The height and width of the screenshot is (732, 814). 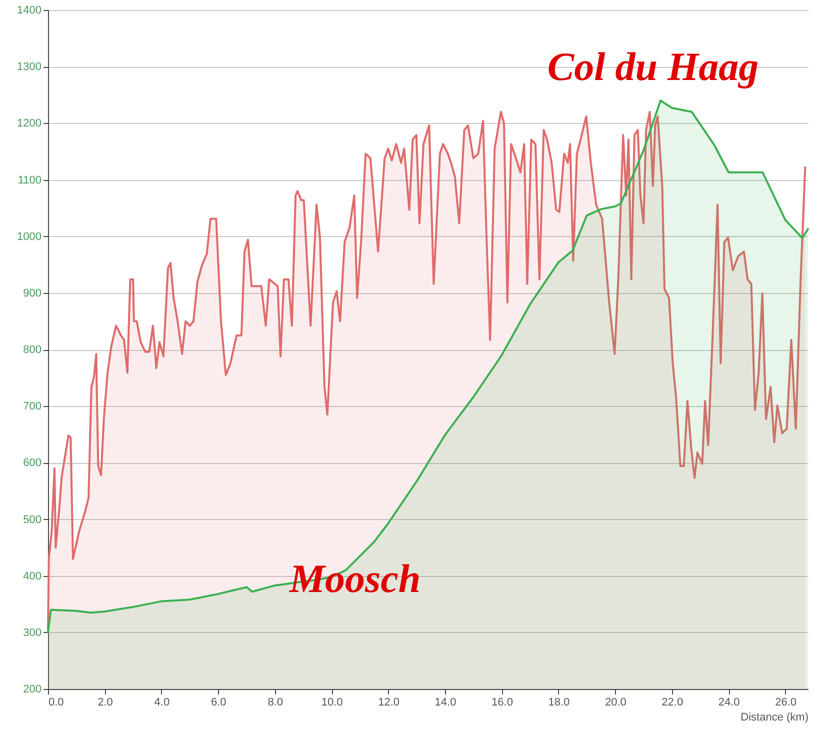 I want to click on y-tick-label: 1200, so click(x=29, y=124).